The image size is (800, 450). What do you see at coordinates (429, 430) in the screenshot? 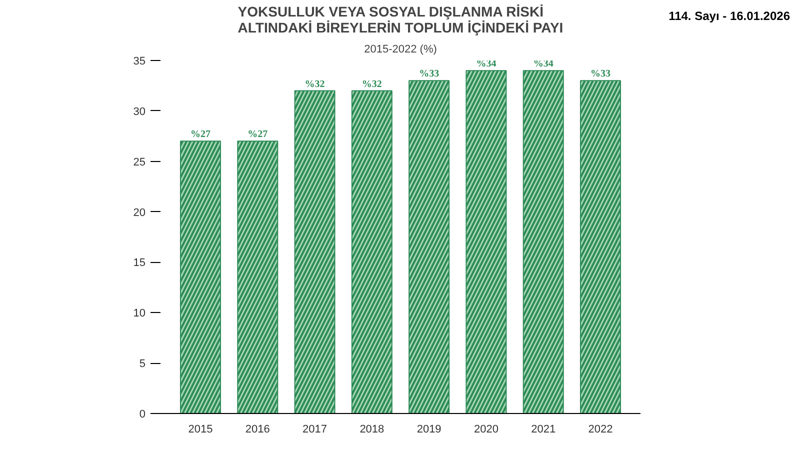
I see `x-tick-label: 2019` at bounding box center [429, 430].